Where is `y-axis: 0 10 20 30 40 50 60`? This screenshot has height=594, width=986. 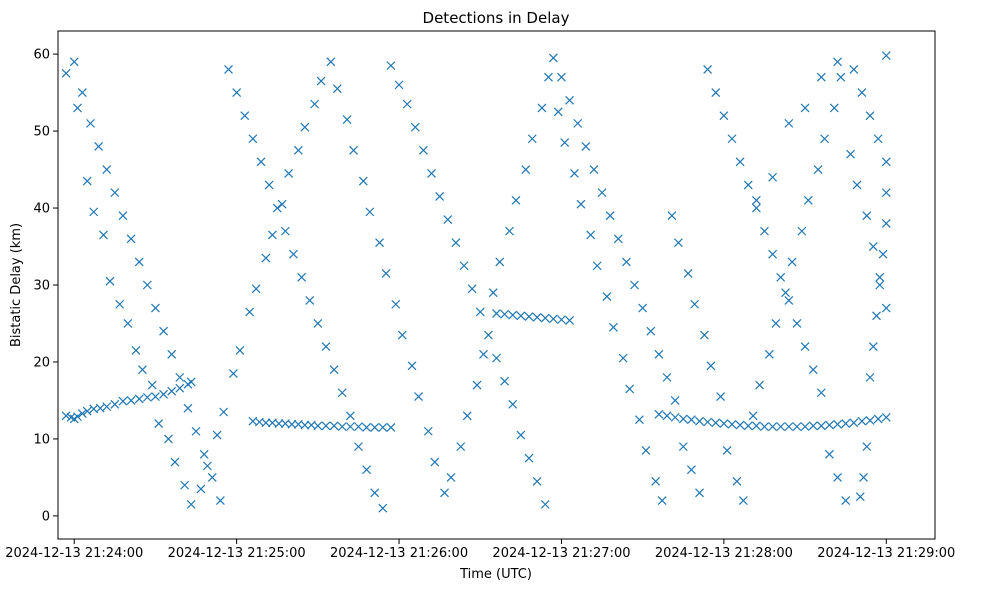 y-axis: 0 10 20 30 40 50 60 is located at coordinates (45, 286).